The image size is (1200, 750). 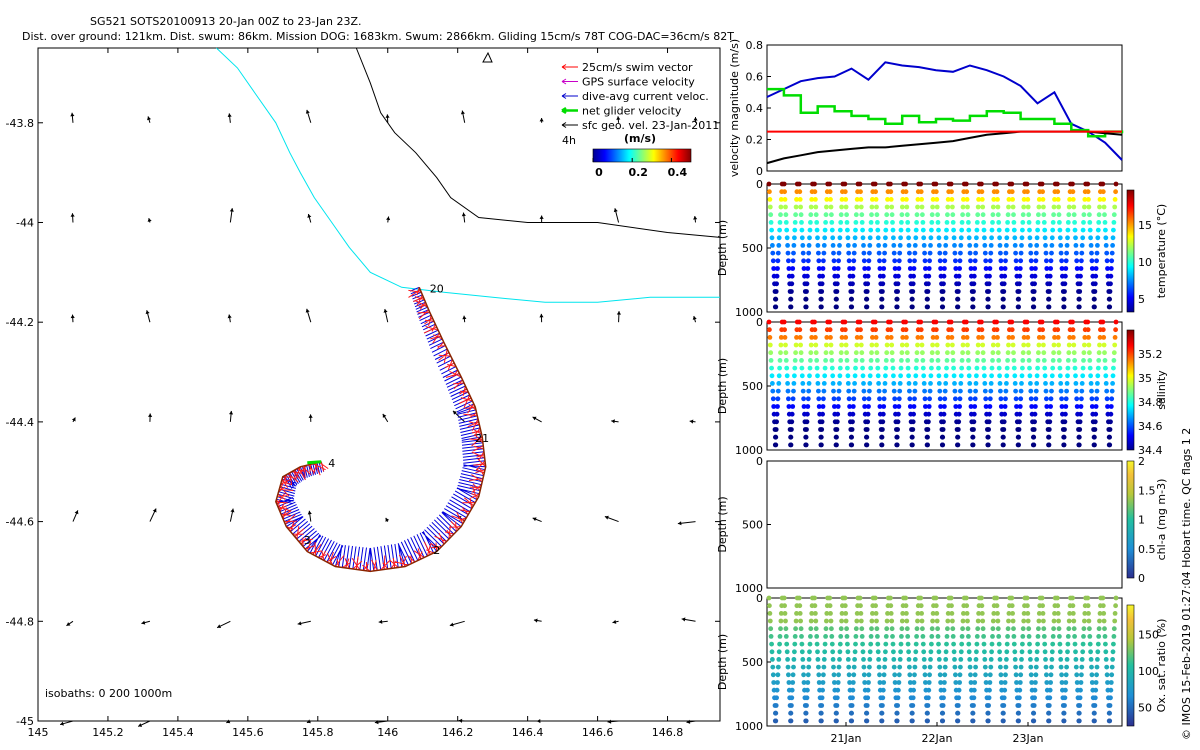 I want to click on section-scatter-points, so click(x=942, y=245).